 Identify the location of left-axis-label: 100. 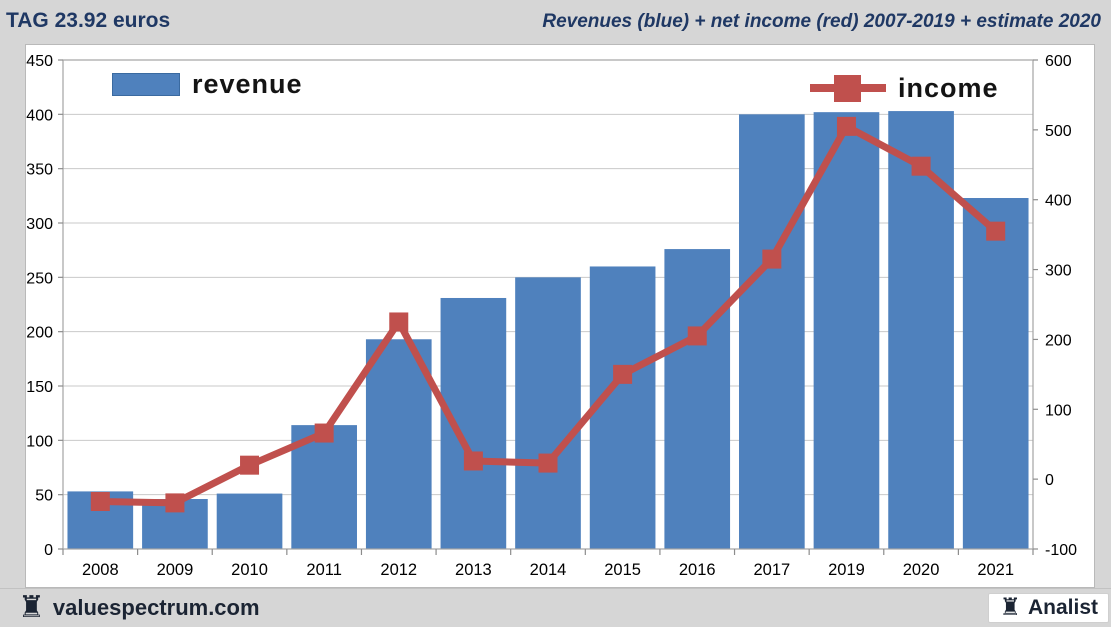
(39, 441).